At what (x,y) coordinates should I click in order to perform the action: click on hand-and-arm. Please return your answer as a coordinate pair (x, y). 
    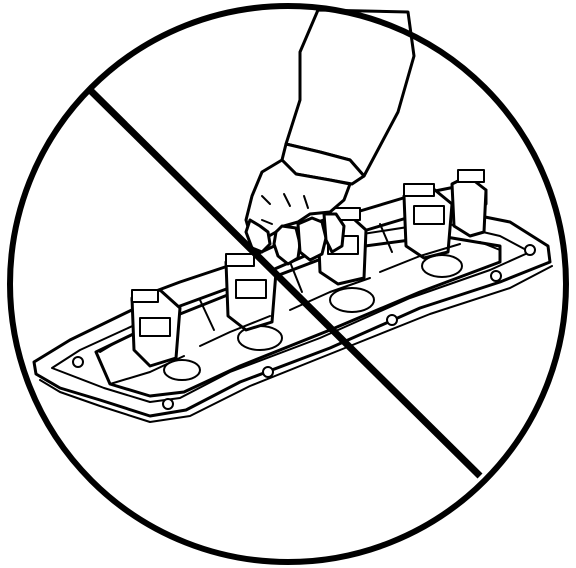
    Looking at the image, I should click on (330, 137).